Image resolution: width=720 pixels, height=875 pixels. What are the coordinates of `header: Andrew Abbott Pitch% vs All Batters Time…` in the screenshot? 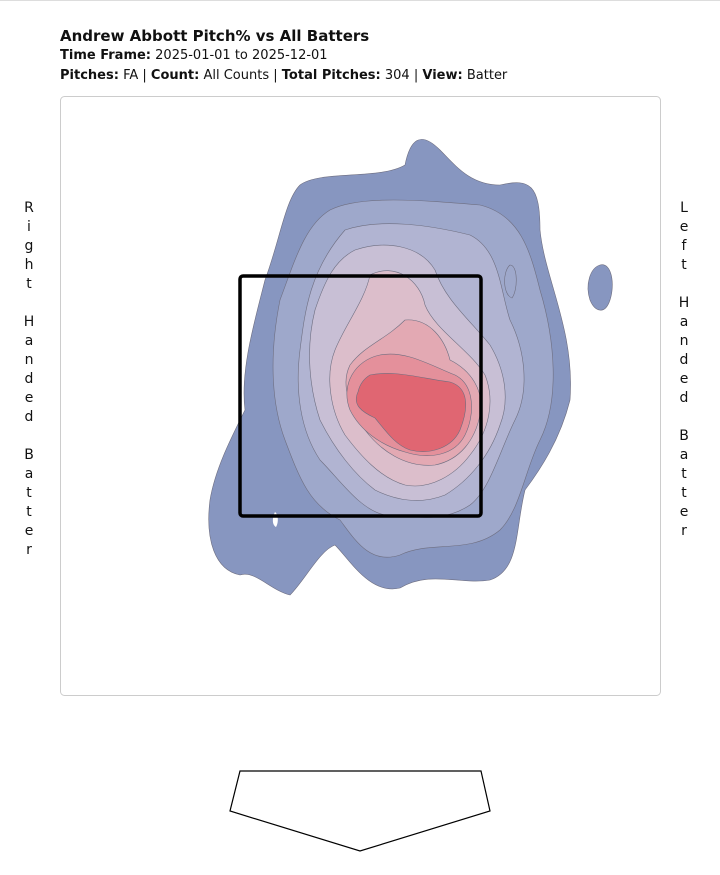 It's located at (283, 56).